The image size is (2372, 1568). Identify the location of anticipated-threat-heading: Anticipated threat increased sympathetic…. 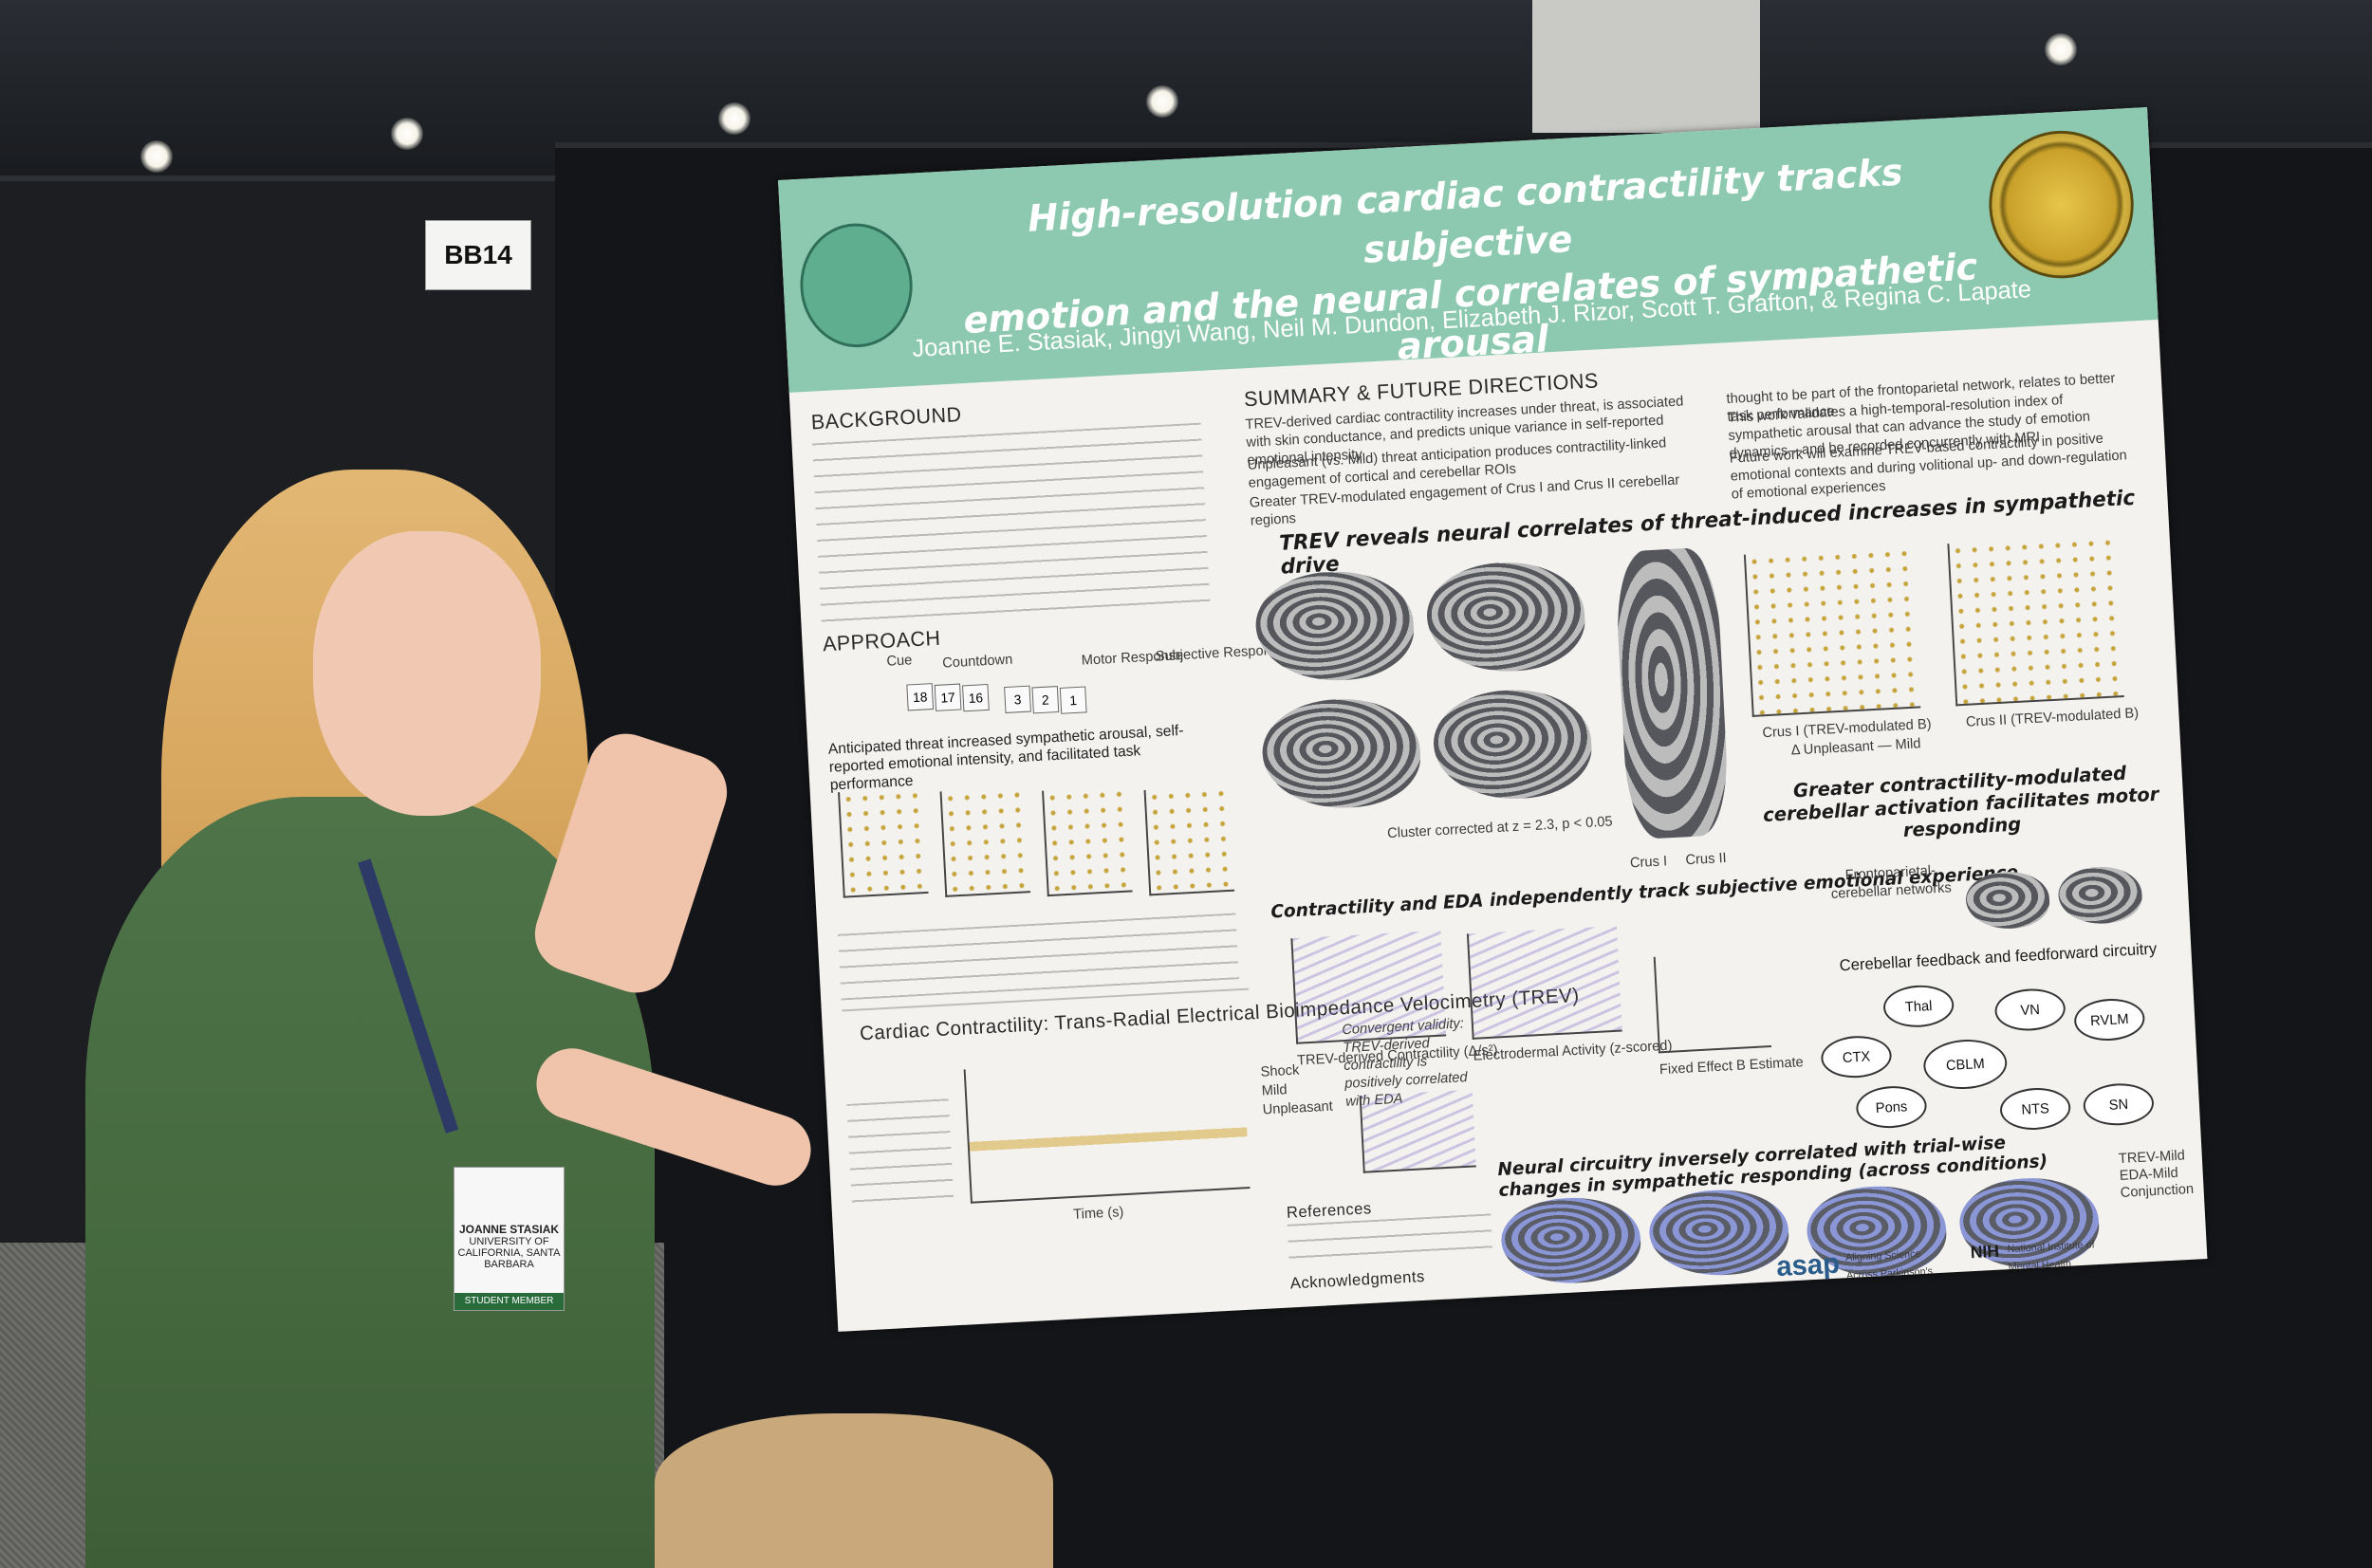
(1005, 758).